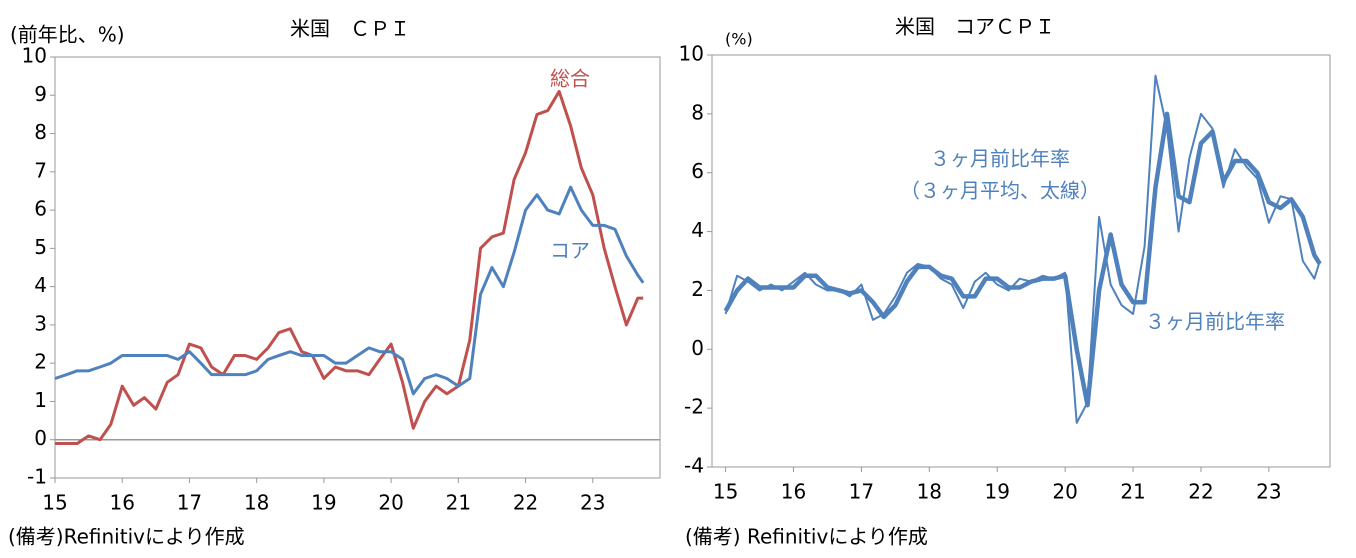  What do you see at coordinates (1000, 191) in the screenshot?
I see `annotation: （３ヶ月平均、太線）` at bounding box center [1000, 191].